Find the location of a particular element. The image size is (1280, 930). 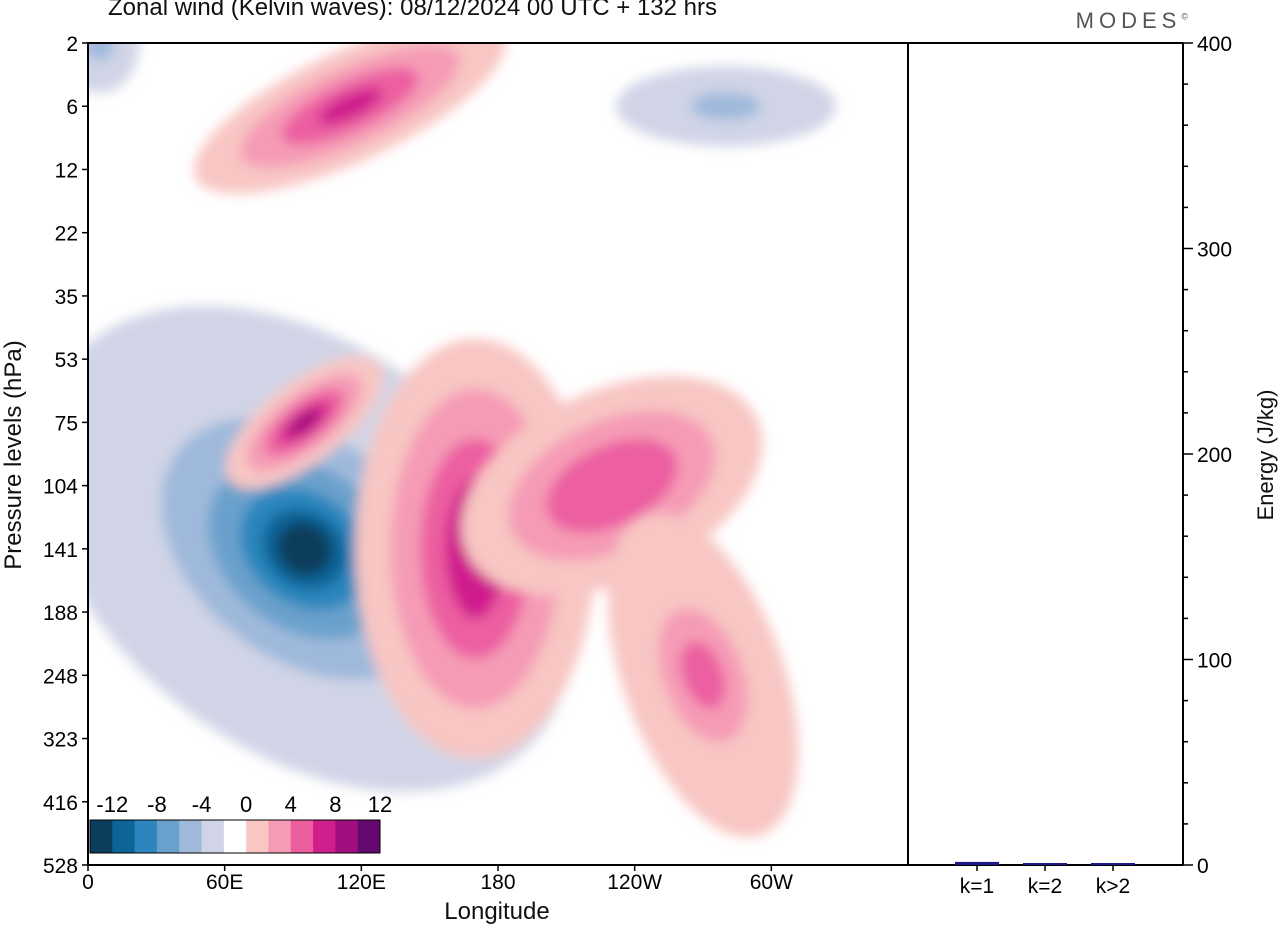

colorbar-label: 12 is located at coordinates (380, 804).